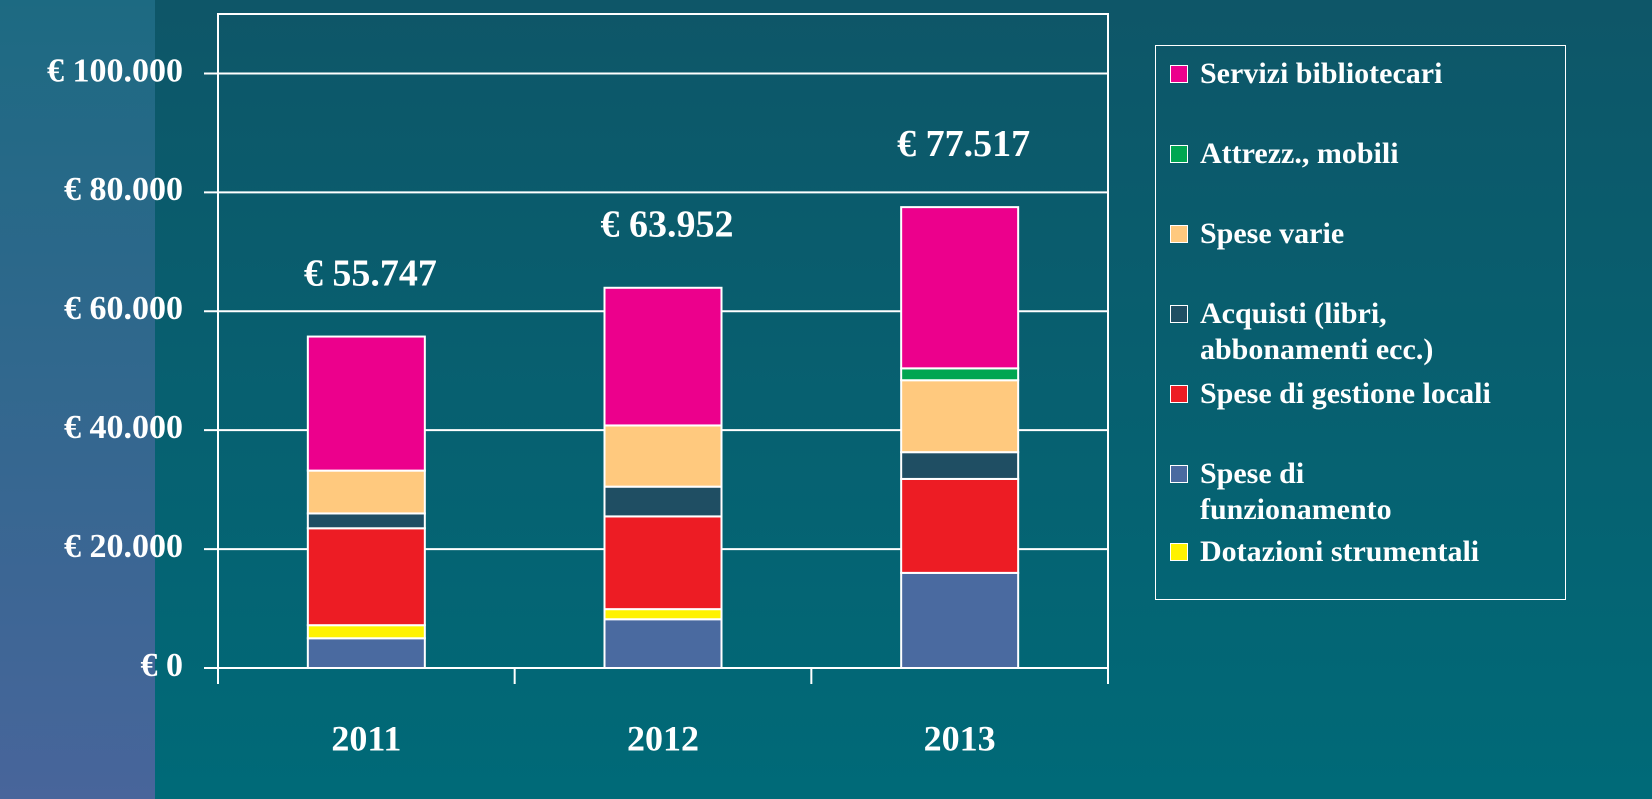 This screenshot has width=1652, height=799. I want to click on legend-label: Spese varie, so click(1272, 233).